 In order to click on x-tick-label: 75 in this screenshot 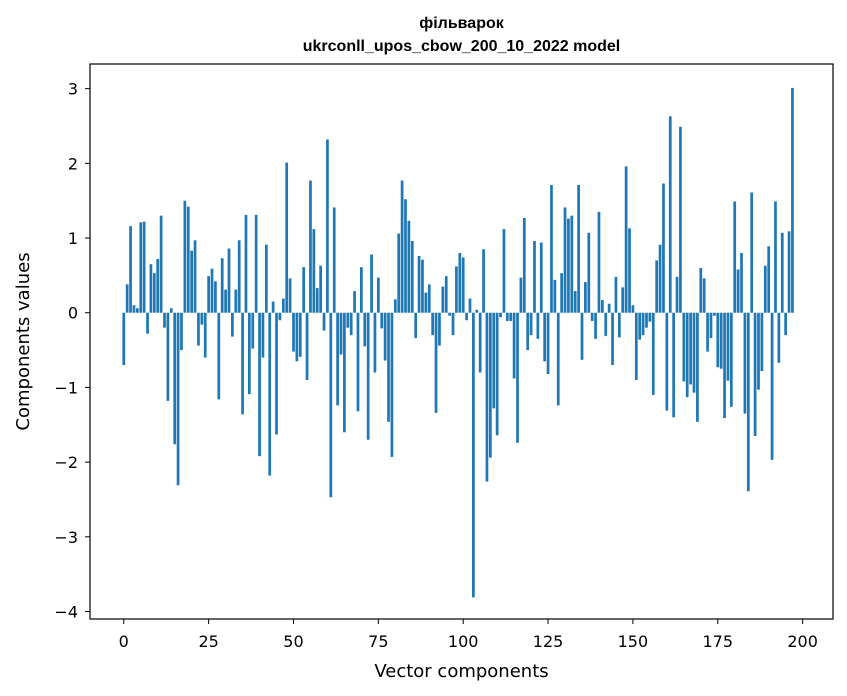, I will do `click(378, 641)`.